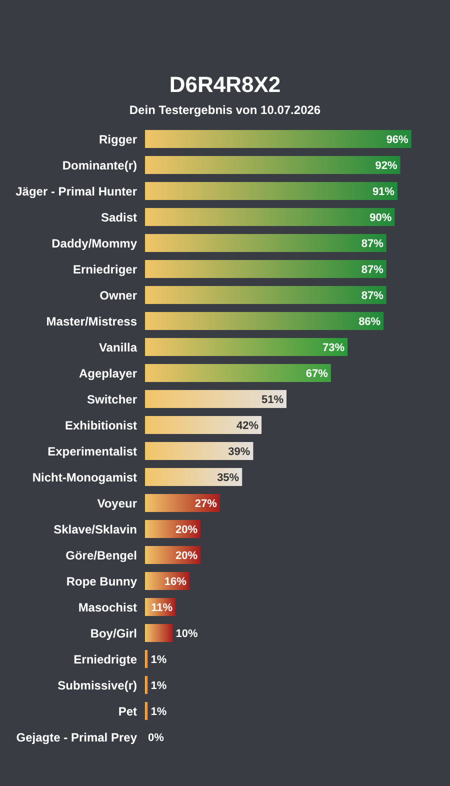  Describe the element at coordinates (99, 165) in the screenshot. I see `y-tick-label: Dominante(r)` at that location.